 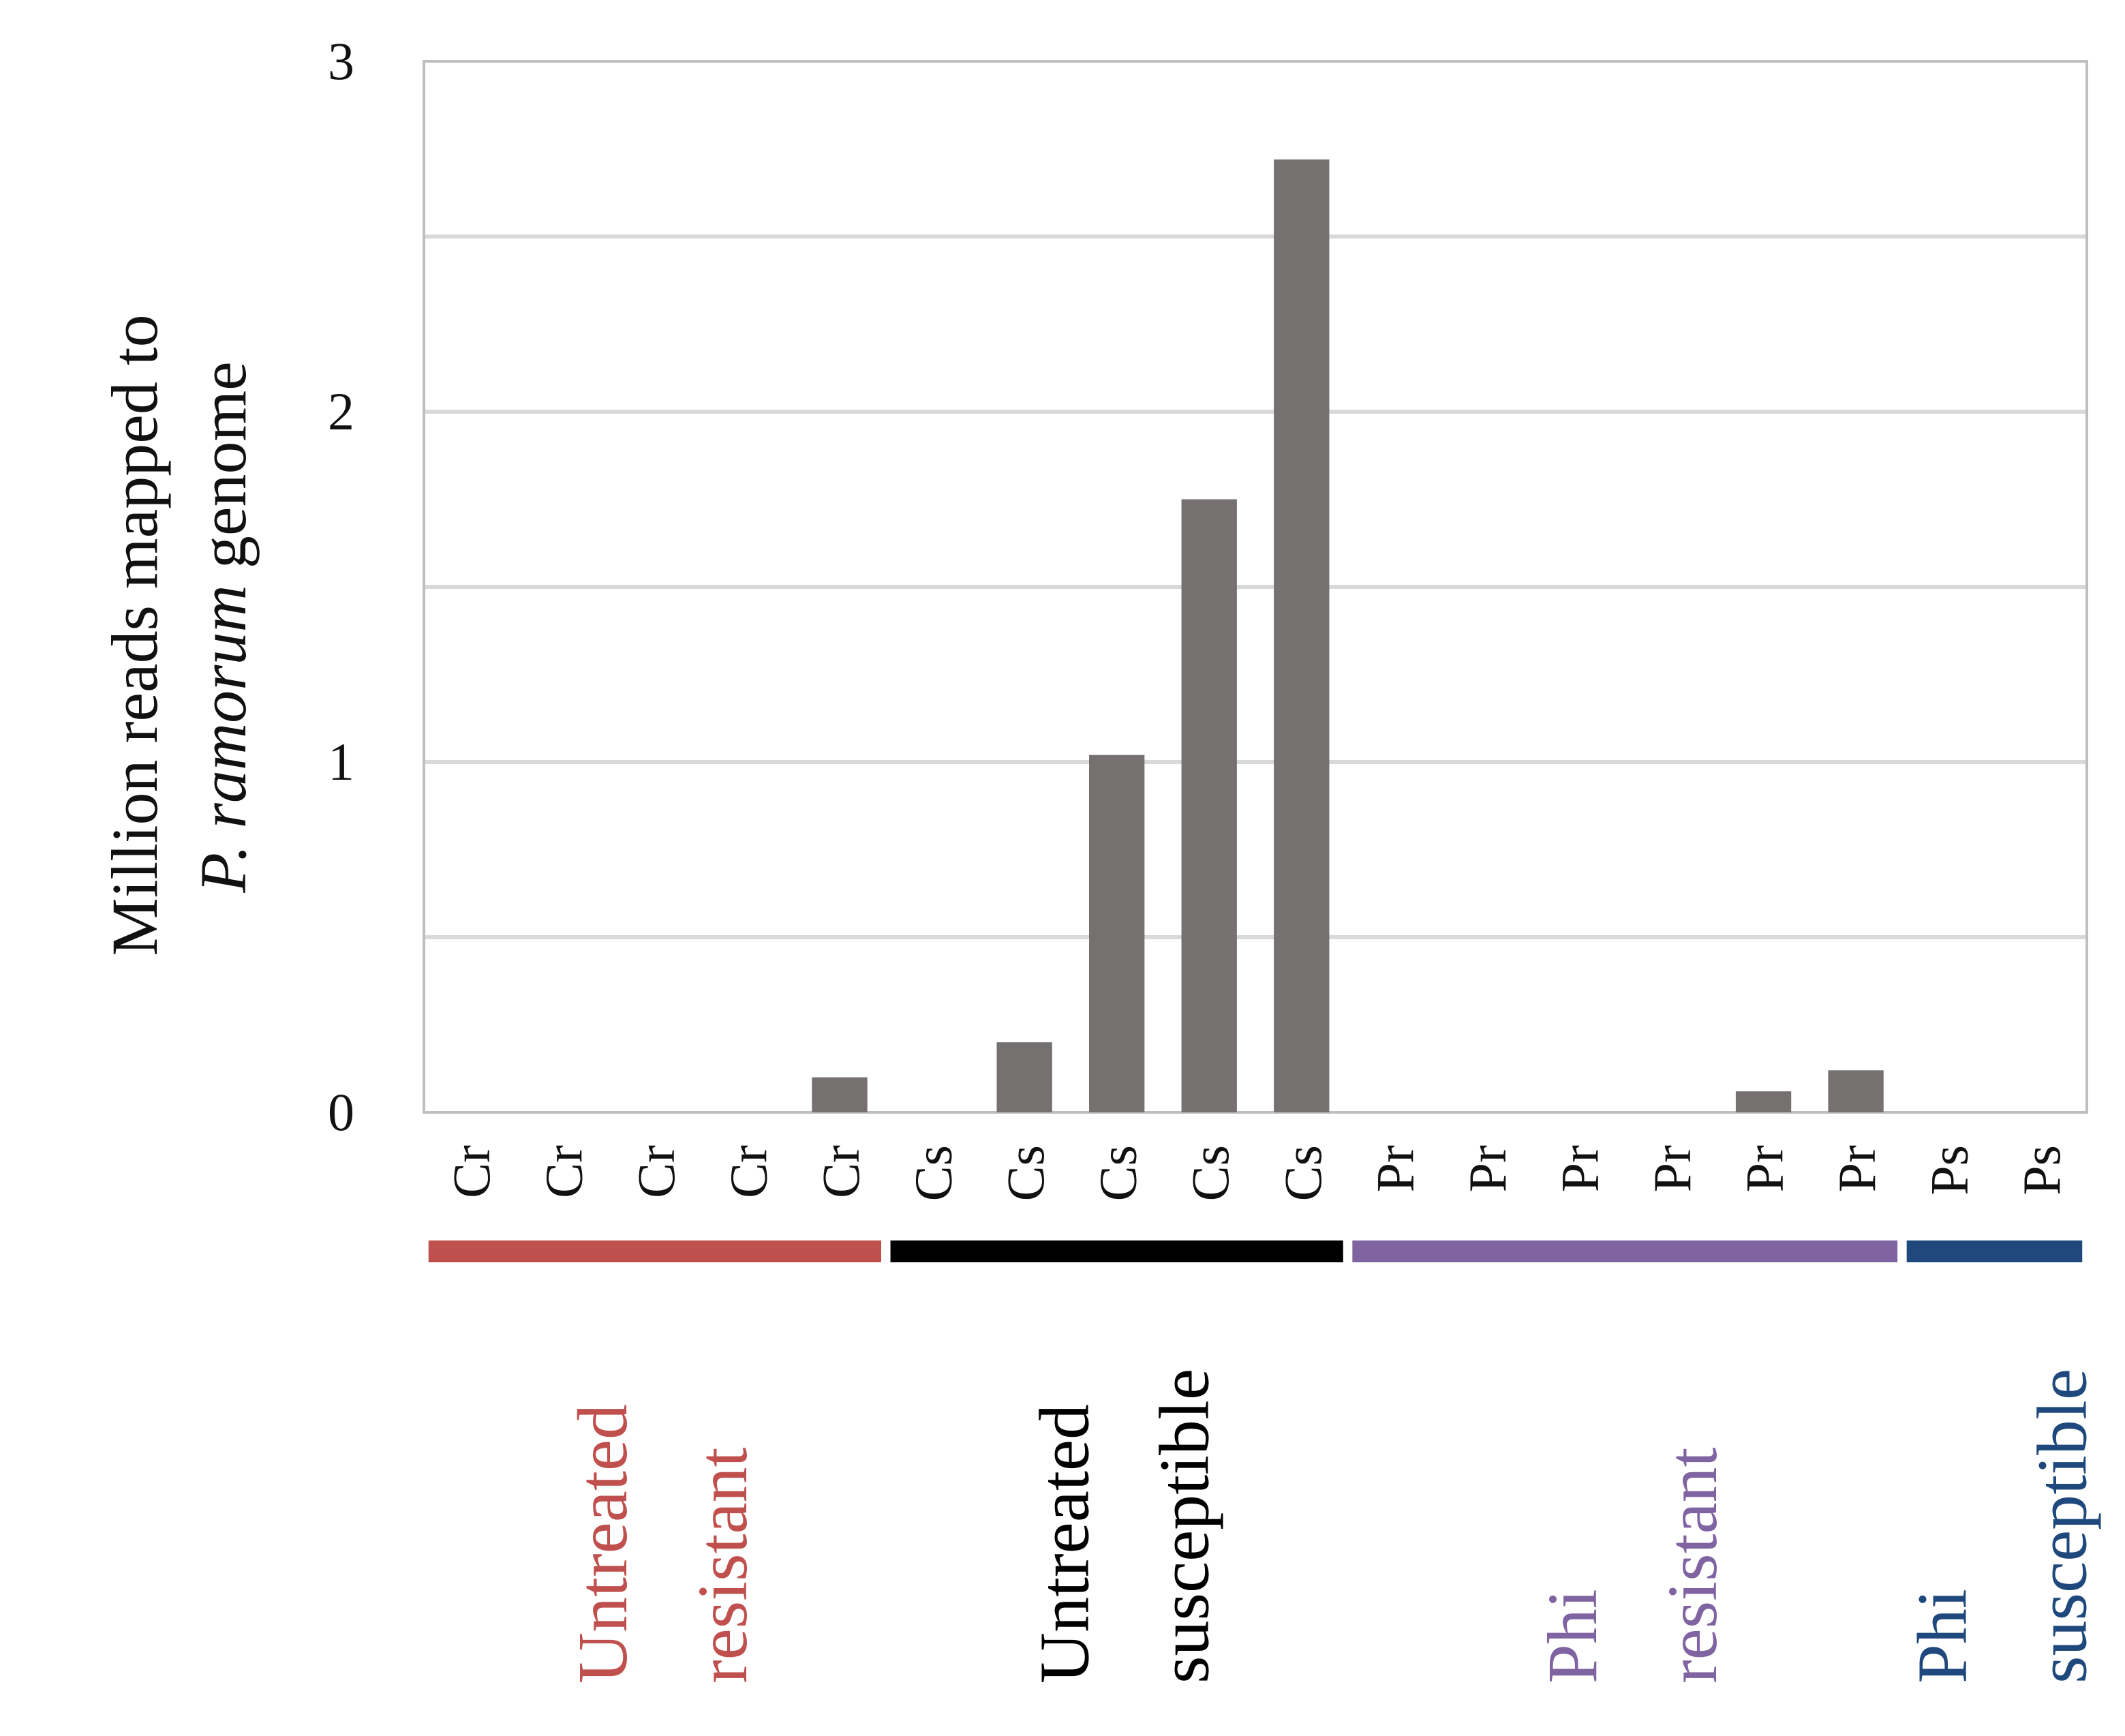 What do you see at coordinates (341, 61) in the screenshot?
I see `y-tick-label: 3` at bounding box center [341, 61].